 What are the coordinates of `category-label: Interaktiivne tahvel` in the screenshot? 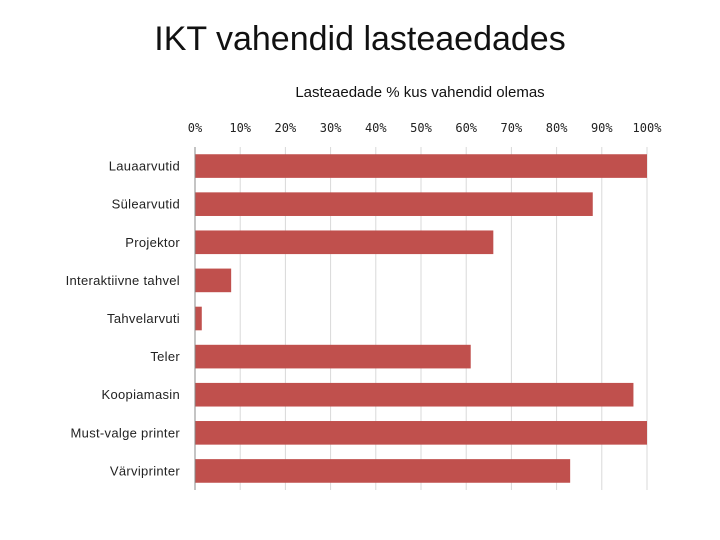 It's located at (123, 280).